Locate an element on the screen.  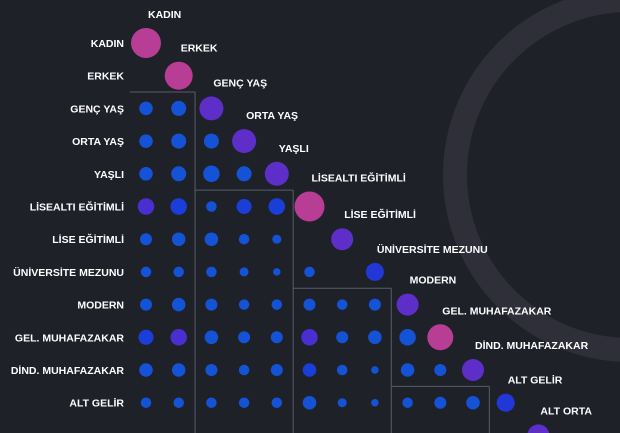
row-label: ÜNİVERSİTE MEZUNU is located at coordinates (68, 272).